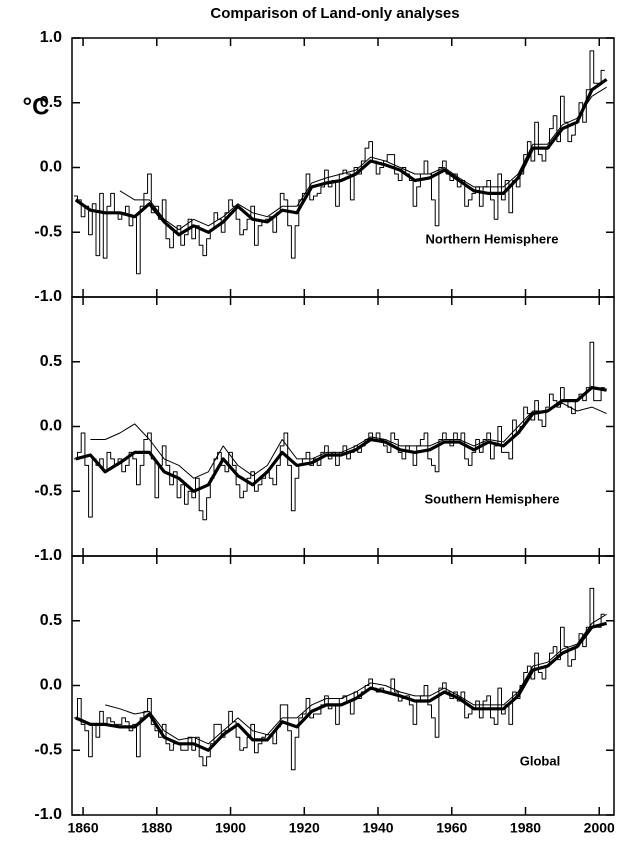  What do you see at coordinates (82, 828) in the screenshot?
I see `x-tick-label: 1860` at bounding box center [82, 828].